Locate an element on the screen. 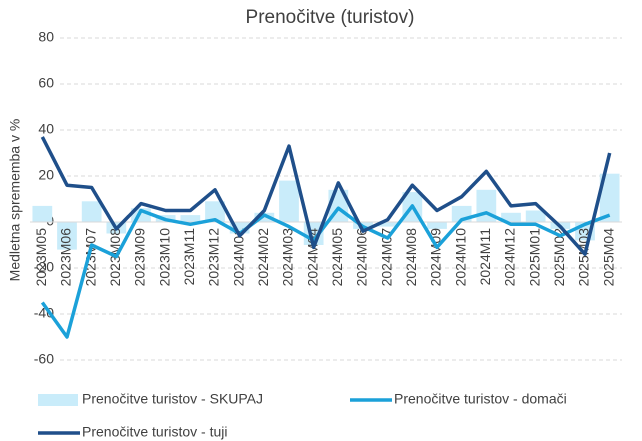 The width and height of the screenshot is (642, 441). chart-title: Prenočitve (turistov) is located at coordinates (330, 17).